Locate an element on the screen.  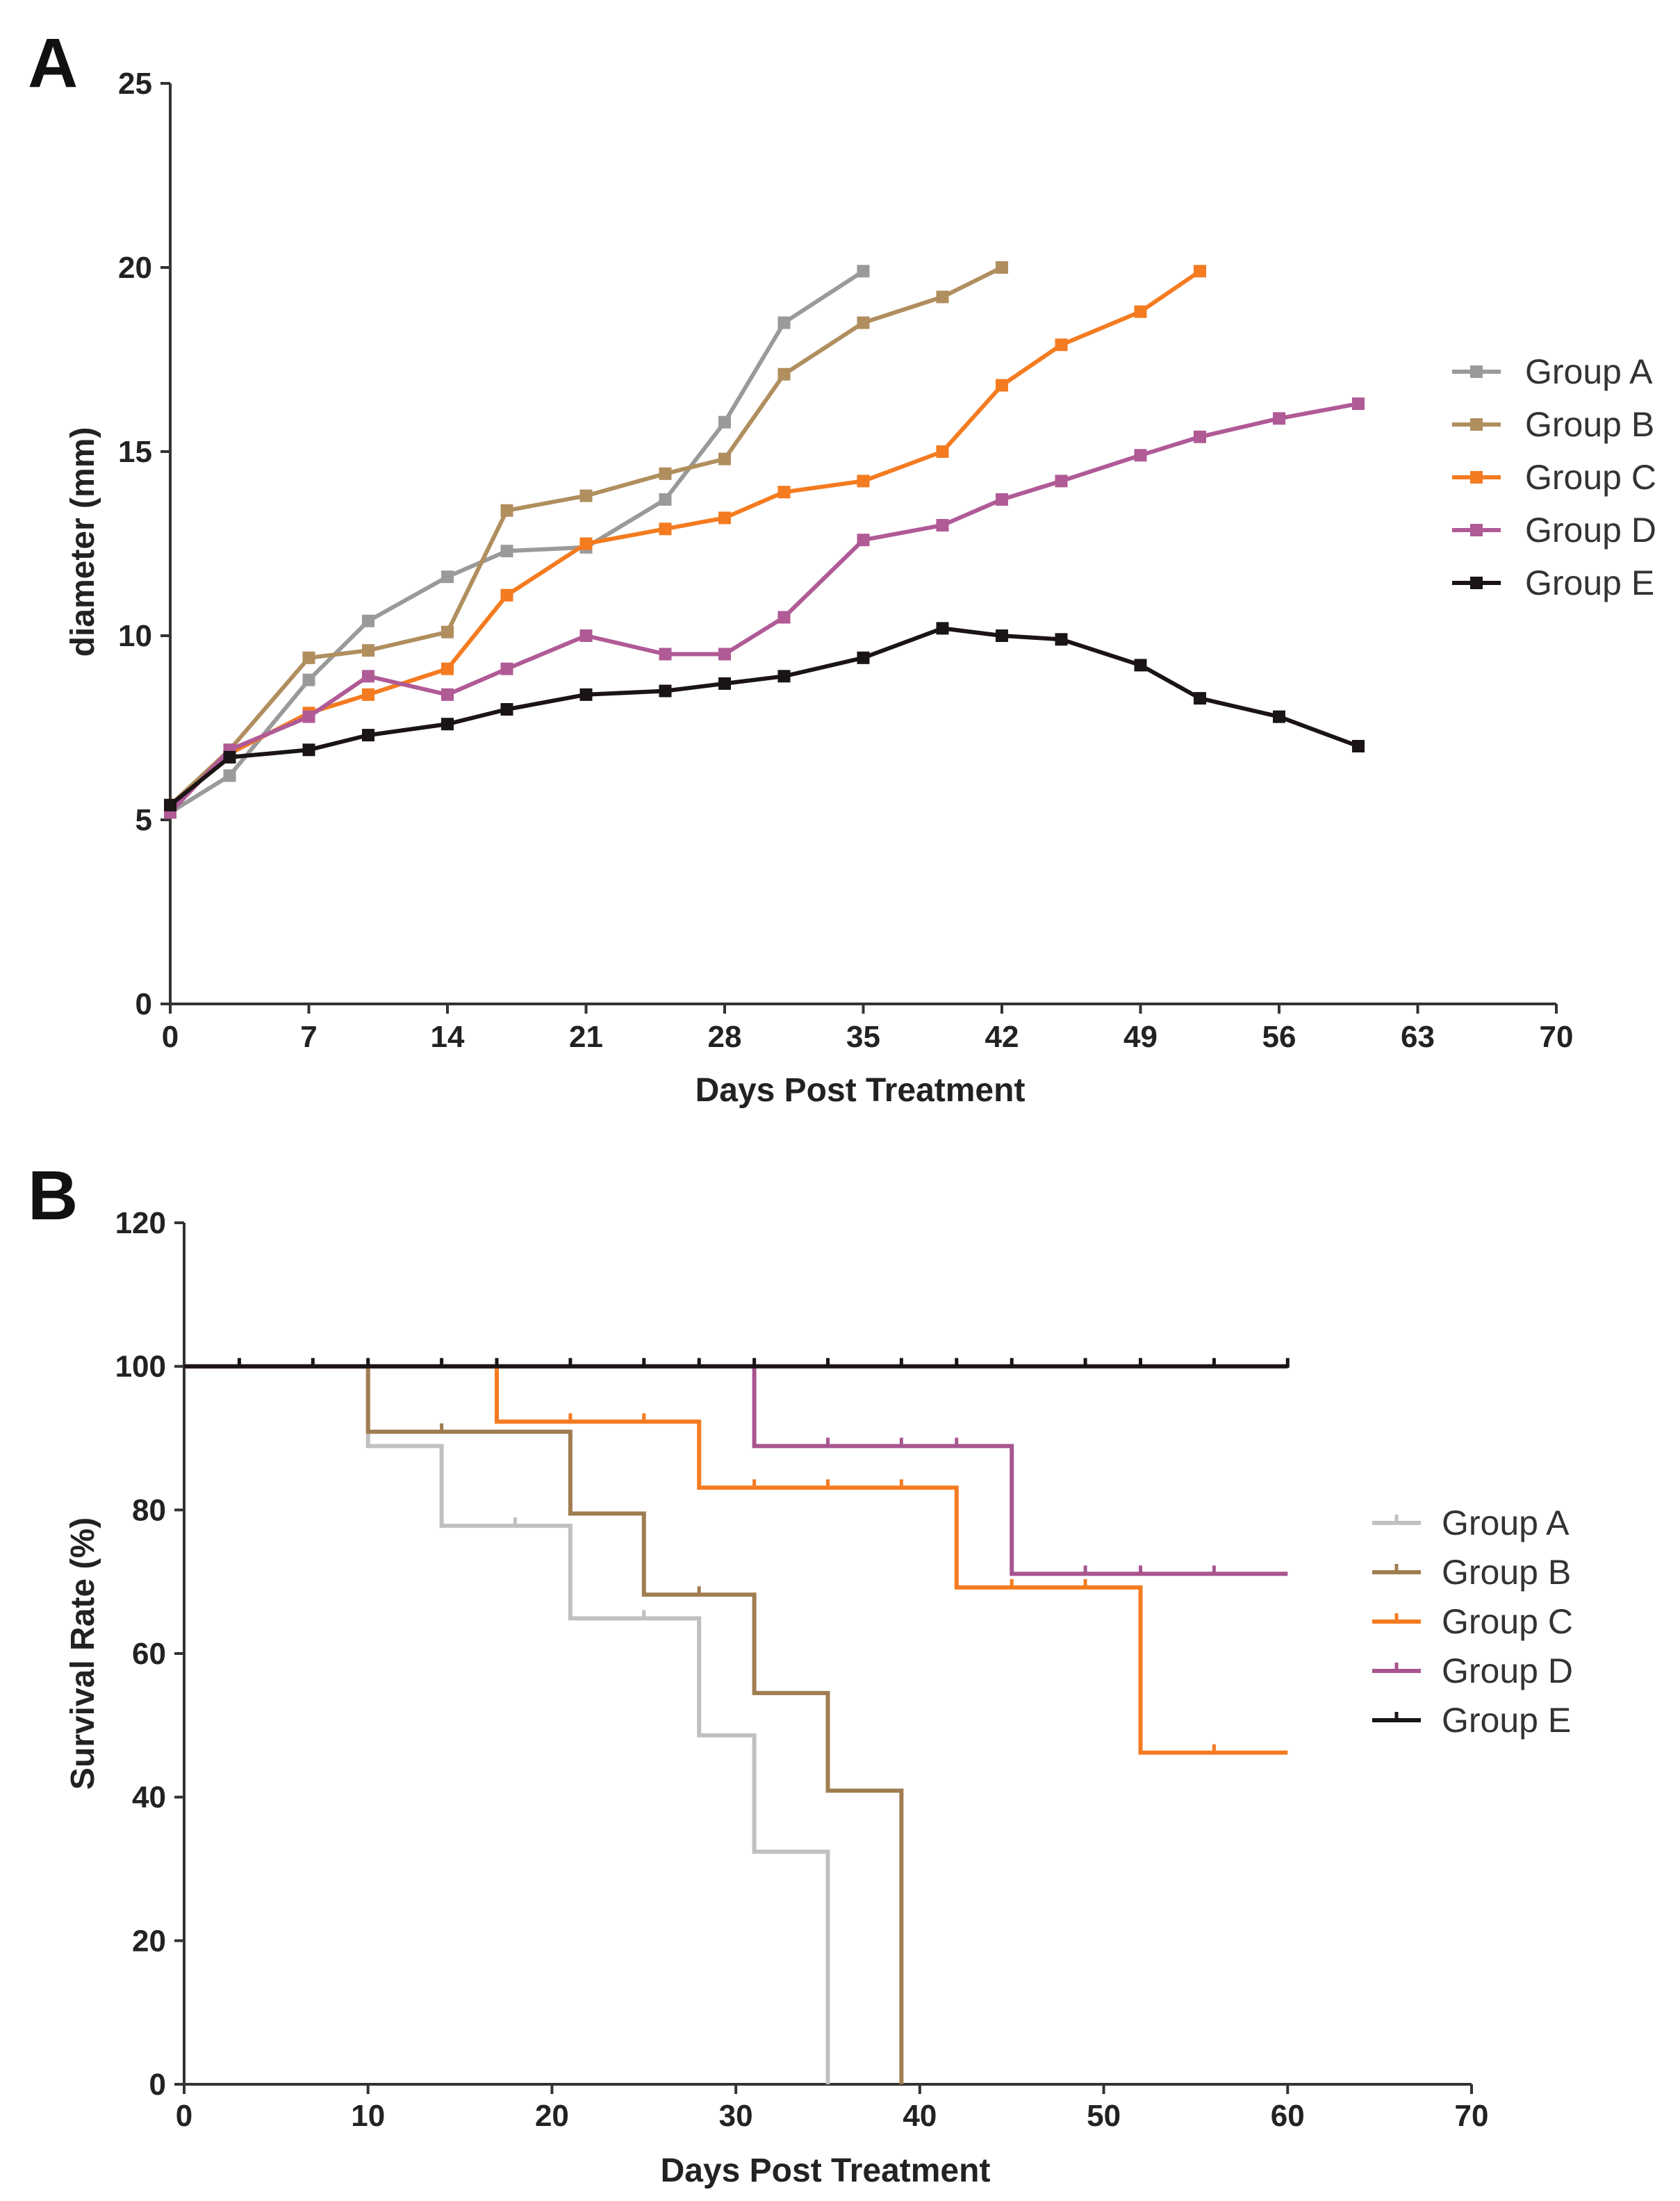
panel-b-y-tick-label: 120 is located at coordinates (140, 1223).